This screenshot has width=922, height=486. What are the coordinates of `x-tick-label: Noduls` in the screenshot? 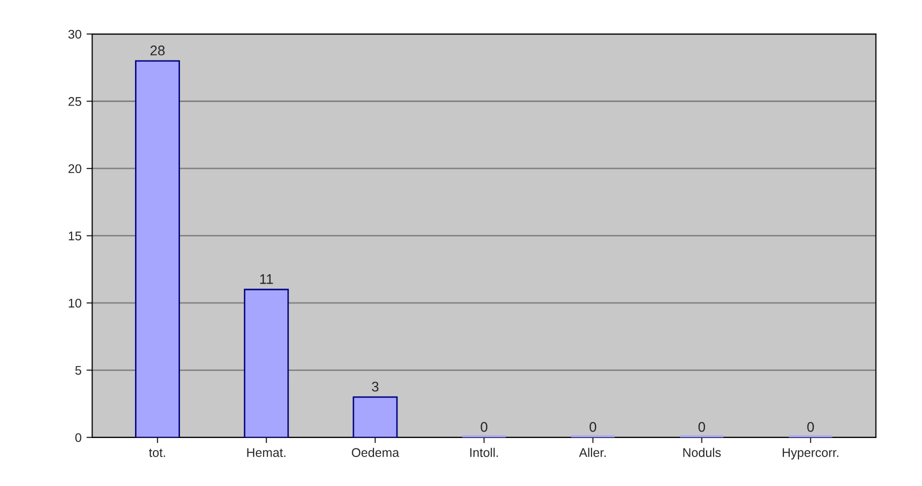 It's located at (702, 452).